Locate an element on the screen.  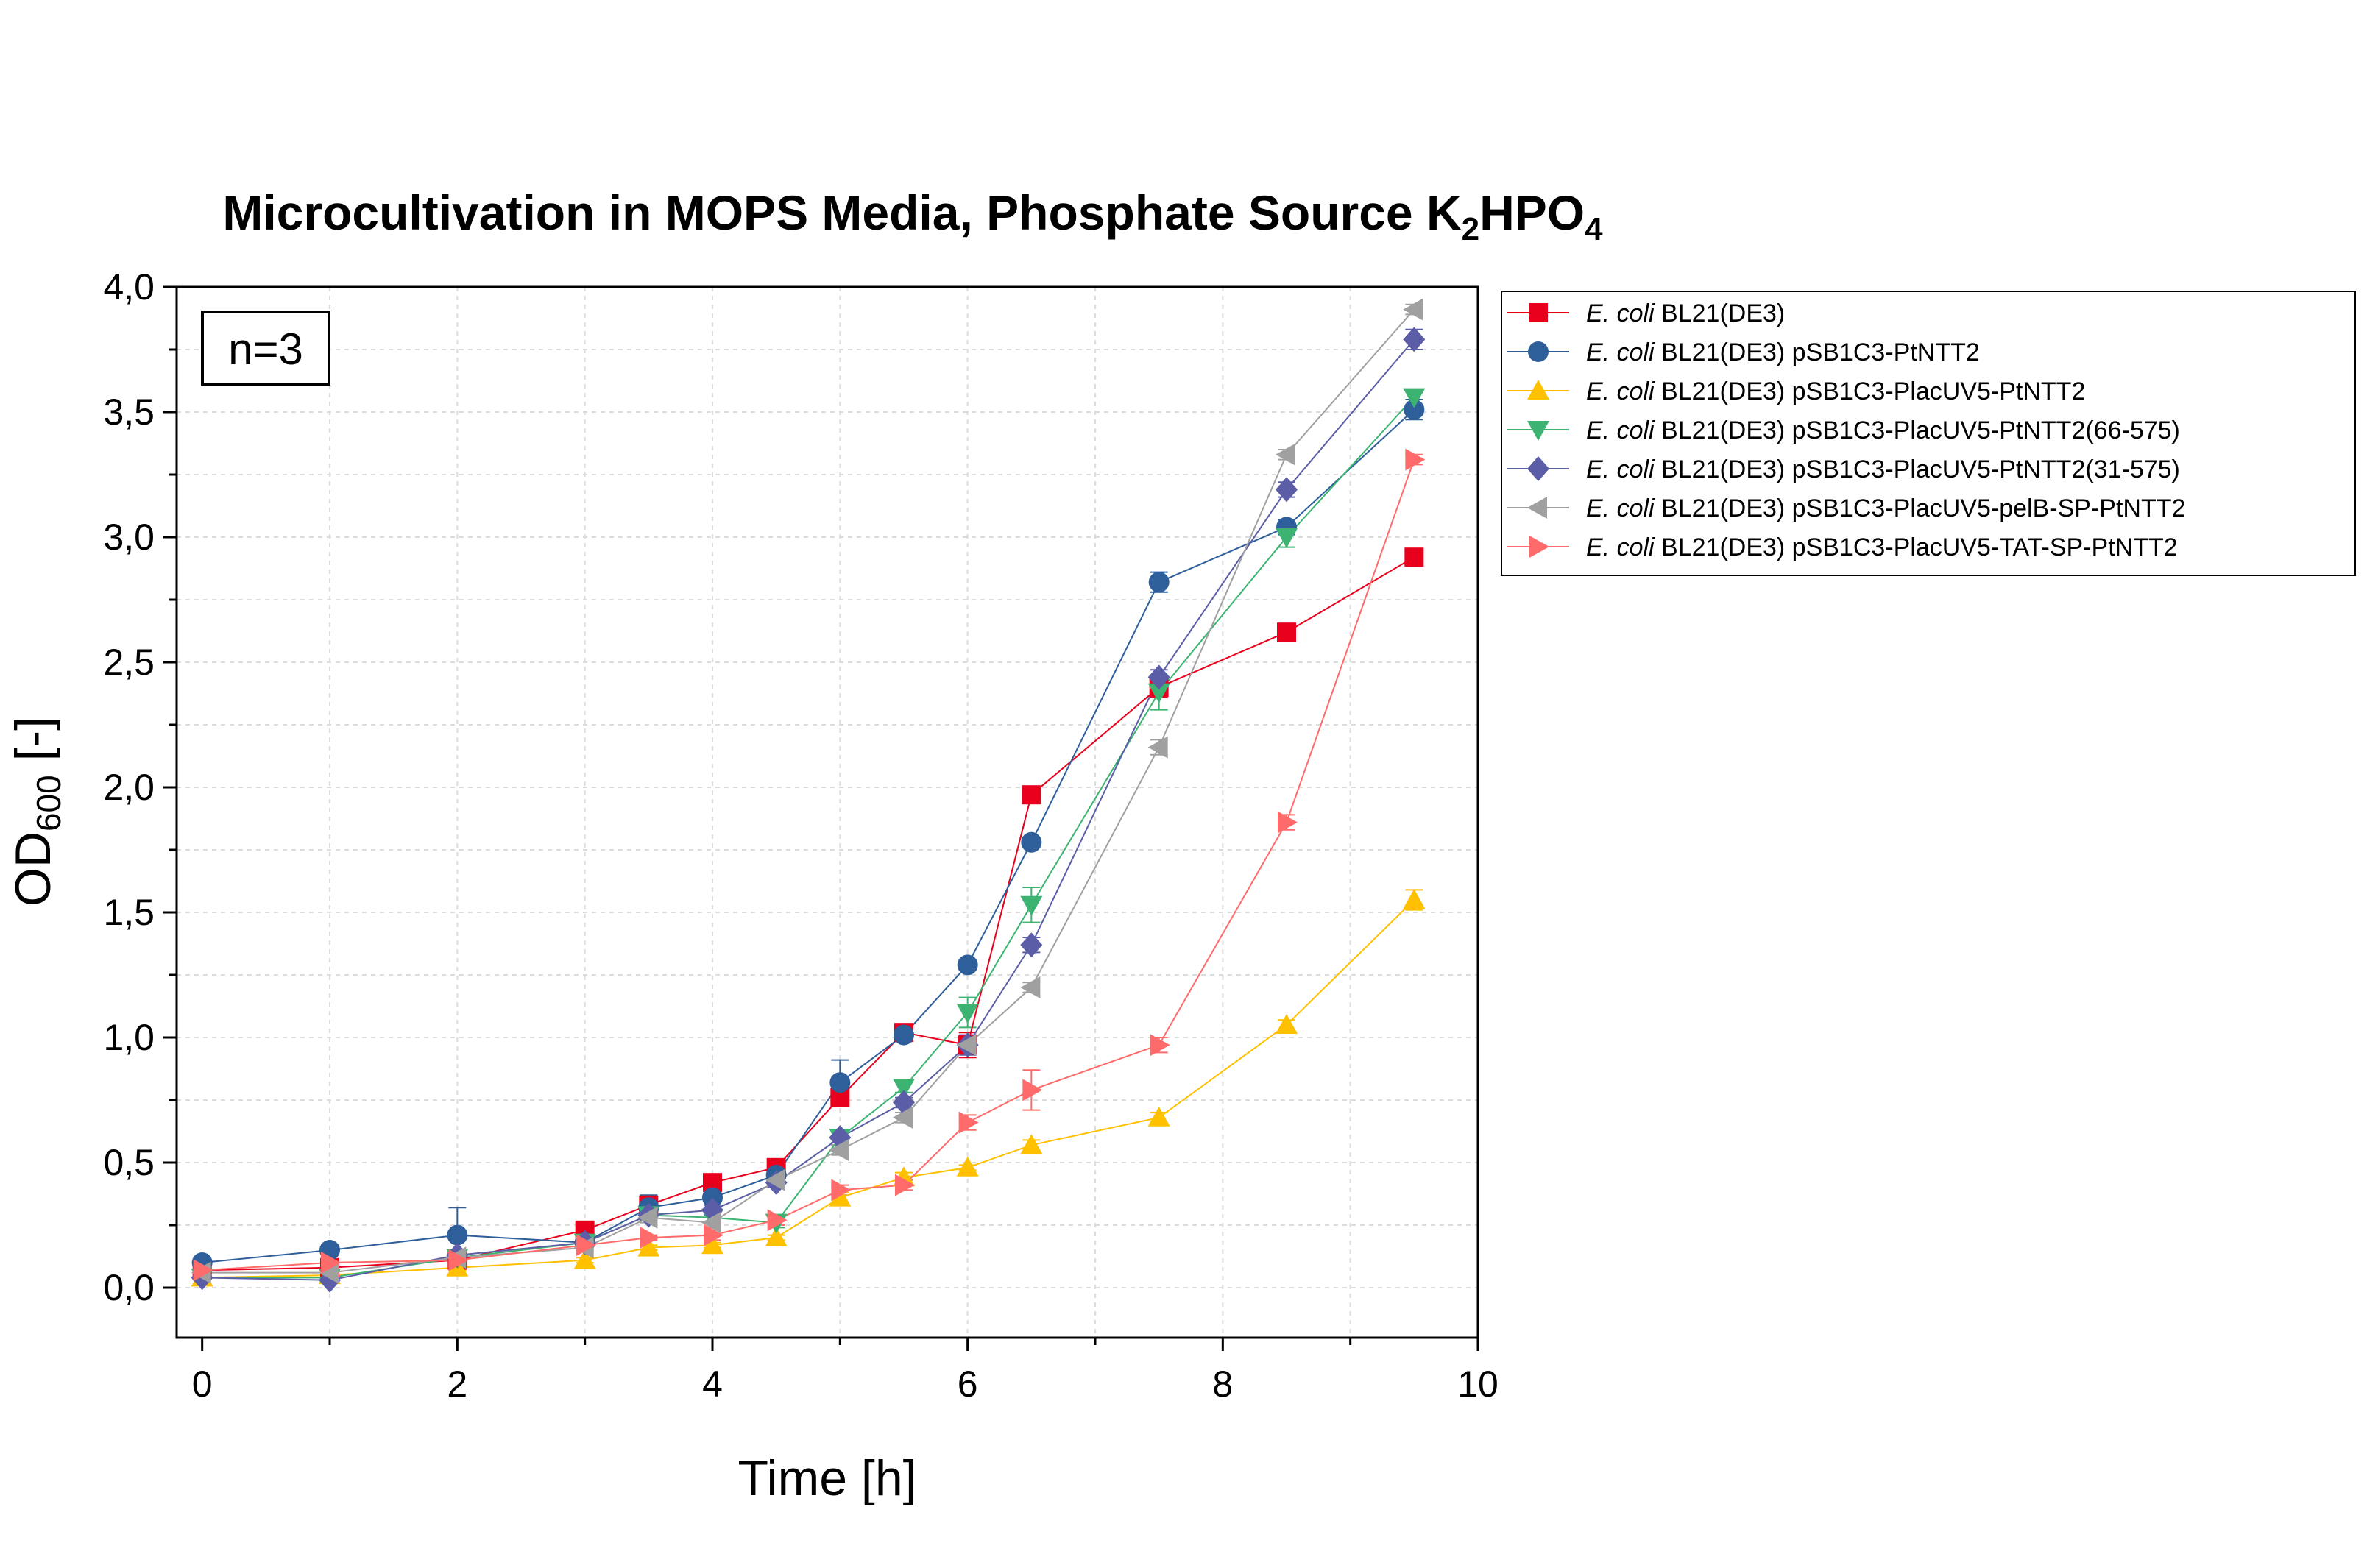
x-tick-label: 4 is located at coordinates (712, 1384).